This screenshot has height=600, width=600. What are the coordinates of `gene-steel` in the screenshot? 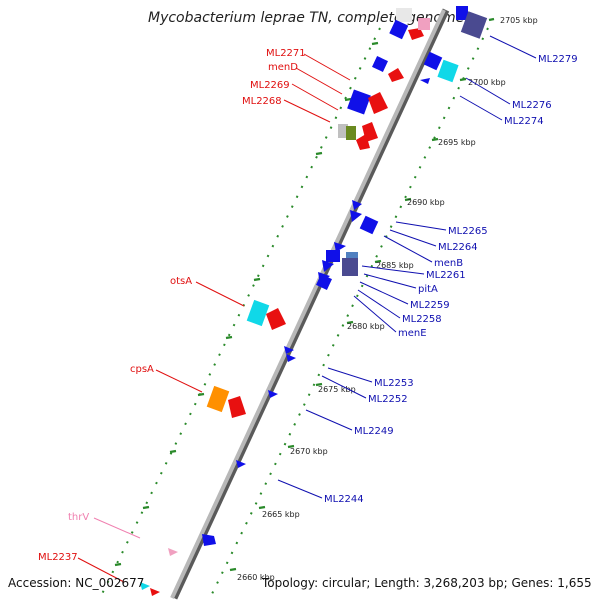 It's located at (352, 257).